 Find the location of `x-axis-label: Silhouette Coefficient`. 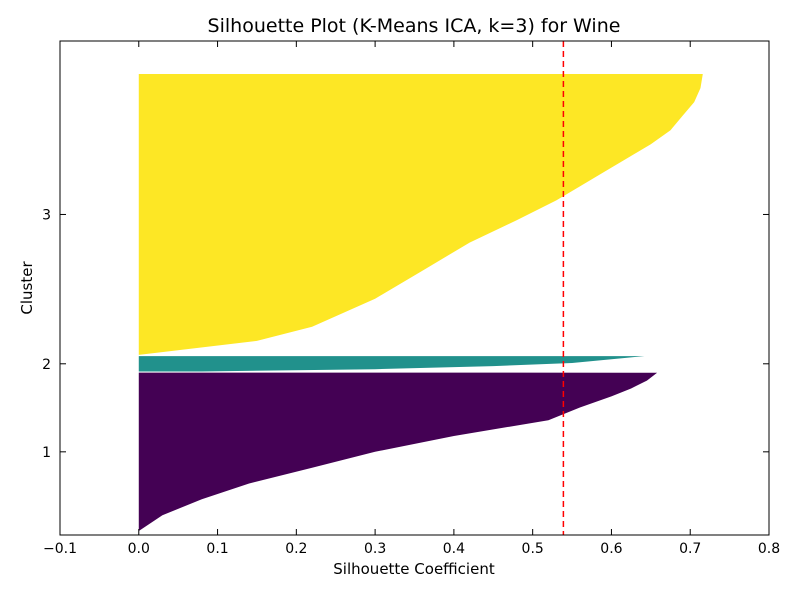

x-axis-label: Silhouette Coefficient is located at coordinates (414, 569).